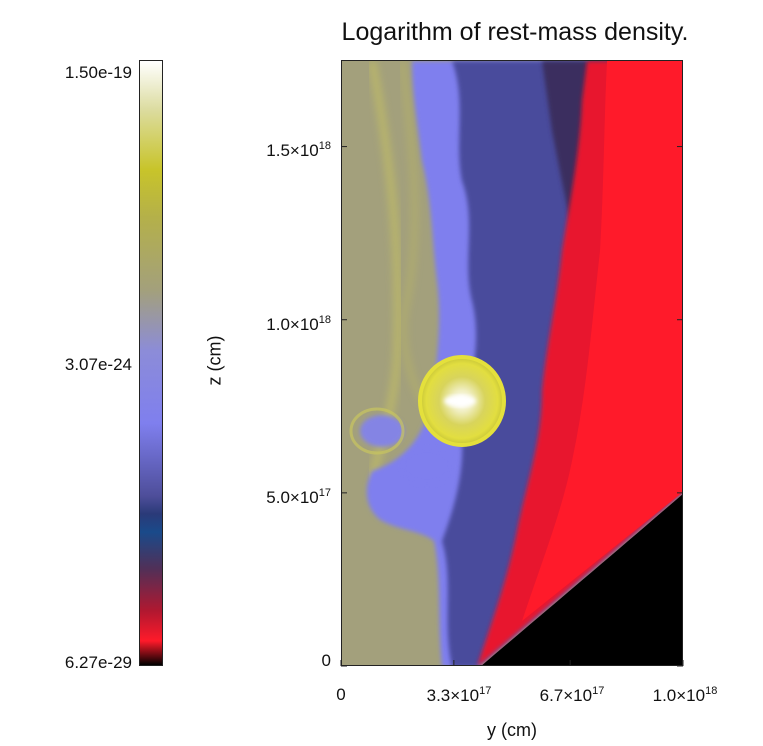 This screenshot has width=763, height=746. Describe the element at coordinates (214, 360) in the screenshot. I see `y-axis-label: z (cm)` at that location.